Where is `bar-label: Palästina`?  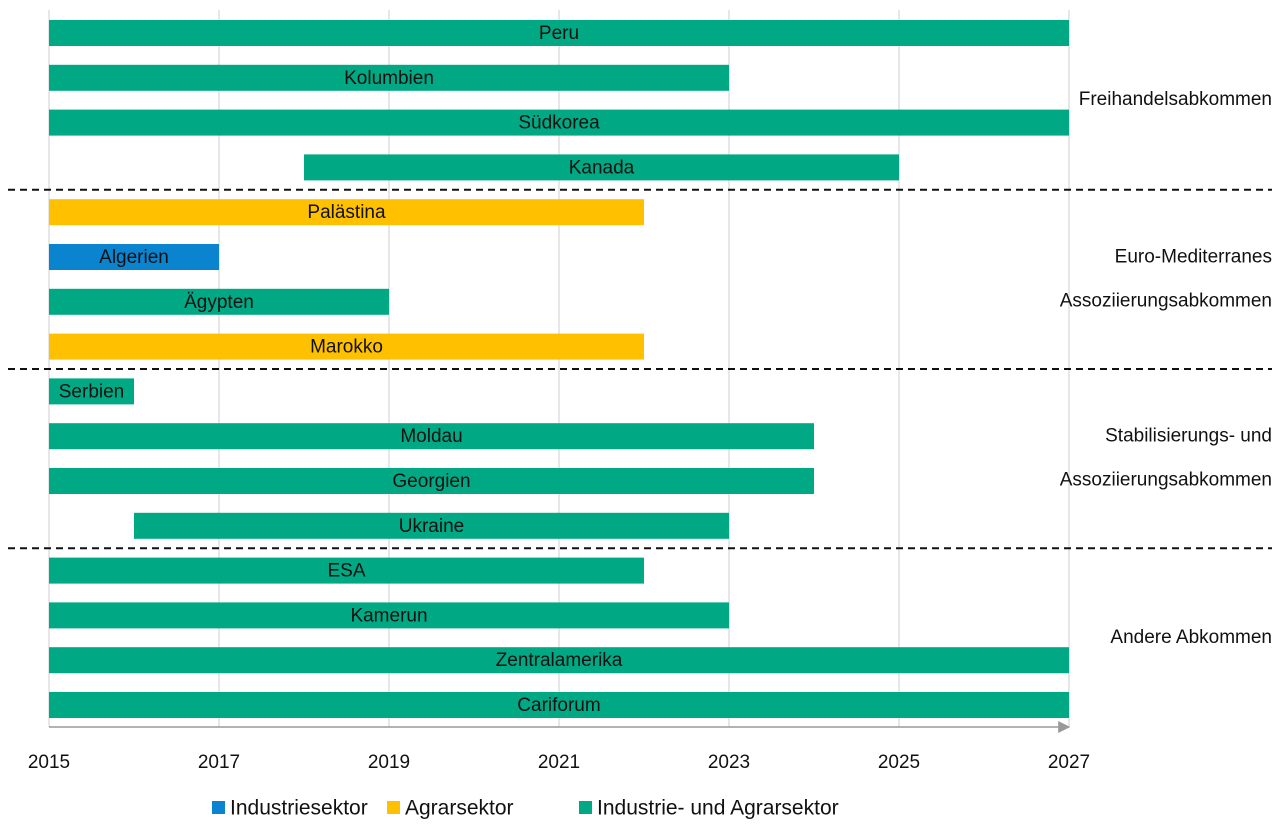 bar-label: Palästina is located at coordinates (346, 212).